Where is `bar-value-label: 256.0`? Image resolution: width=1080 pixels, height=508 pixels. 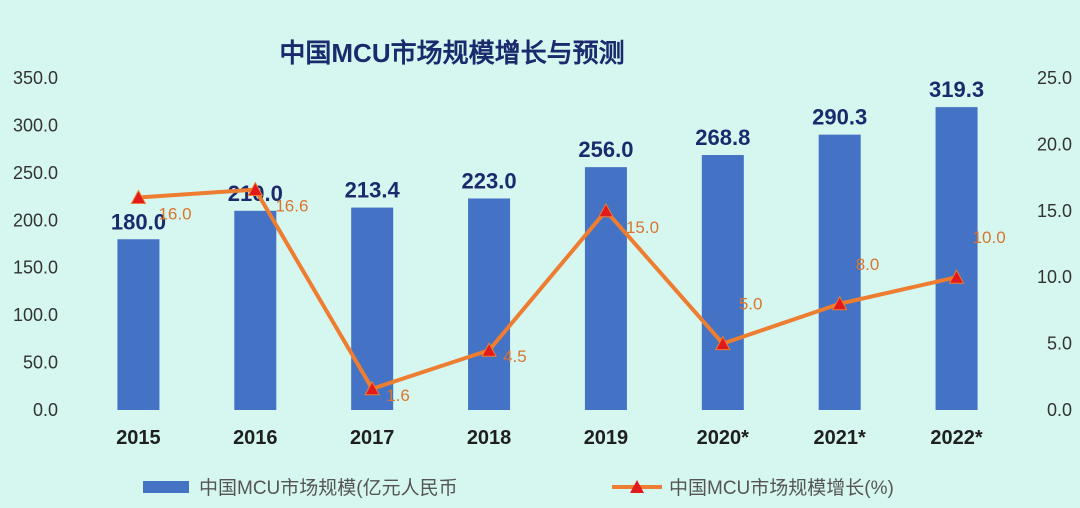
bar-value-label: 256.0 is located at coordinates (605, 149).